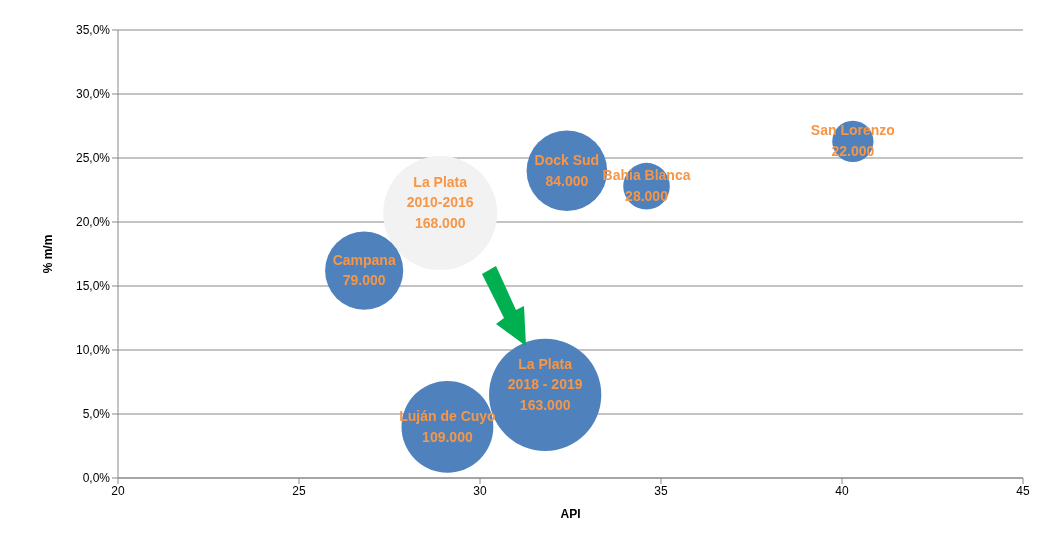 This screenshot has width=1059, height=537. What do you see at coordinates (545, 404) in the screenshot?
I see `annotation: 163.000` at bounding box center [545, 404].